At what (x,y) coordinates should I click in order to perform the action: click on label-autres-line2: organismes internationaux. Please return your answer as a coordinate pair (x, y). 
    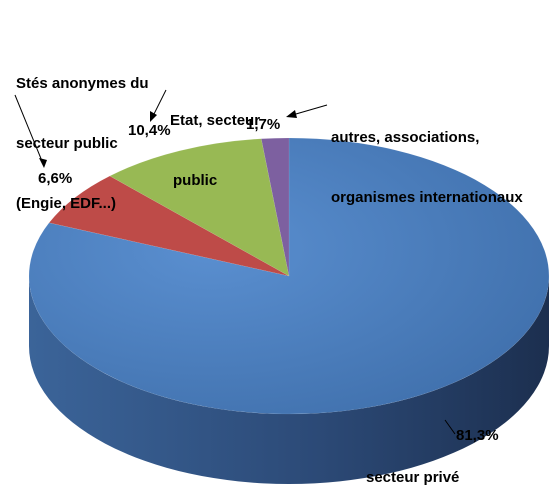
    Looking at the image, I should click on (427, 197).